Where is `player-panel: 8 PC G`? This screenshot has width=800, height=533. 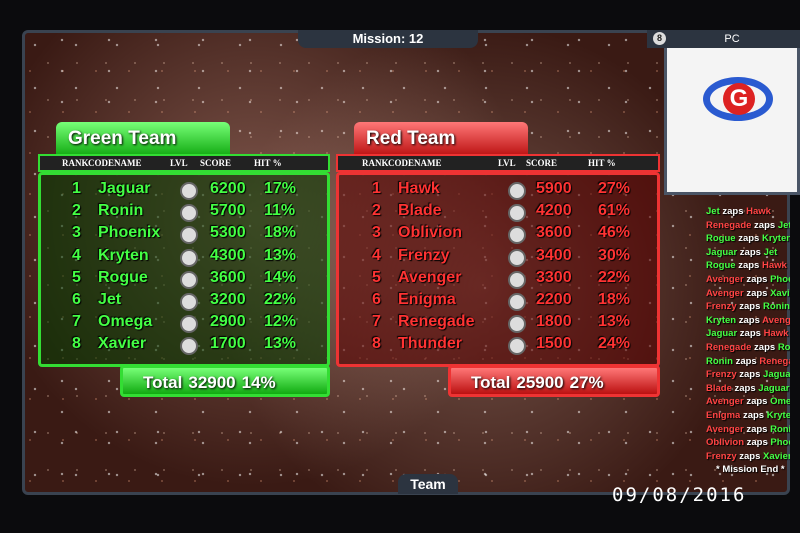
player-panel: 8 PC G is located at coordinates (723, 112).